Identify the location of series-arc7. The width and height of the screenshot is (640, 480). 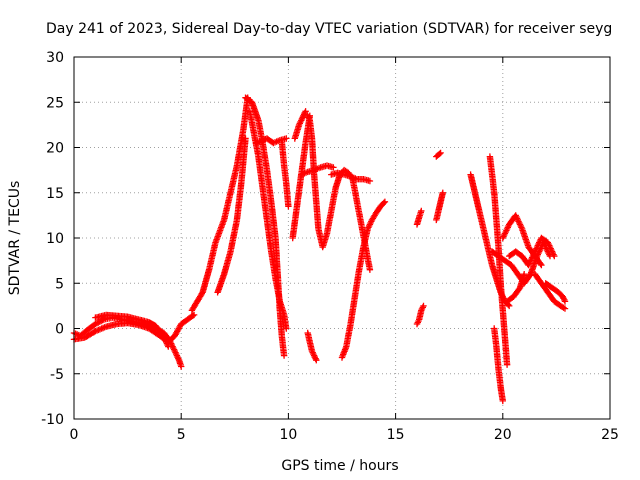
(268, 220).